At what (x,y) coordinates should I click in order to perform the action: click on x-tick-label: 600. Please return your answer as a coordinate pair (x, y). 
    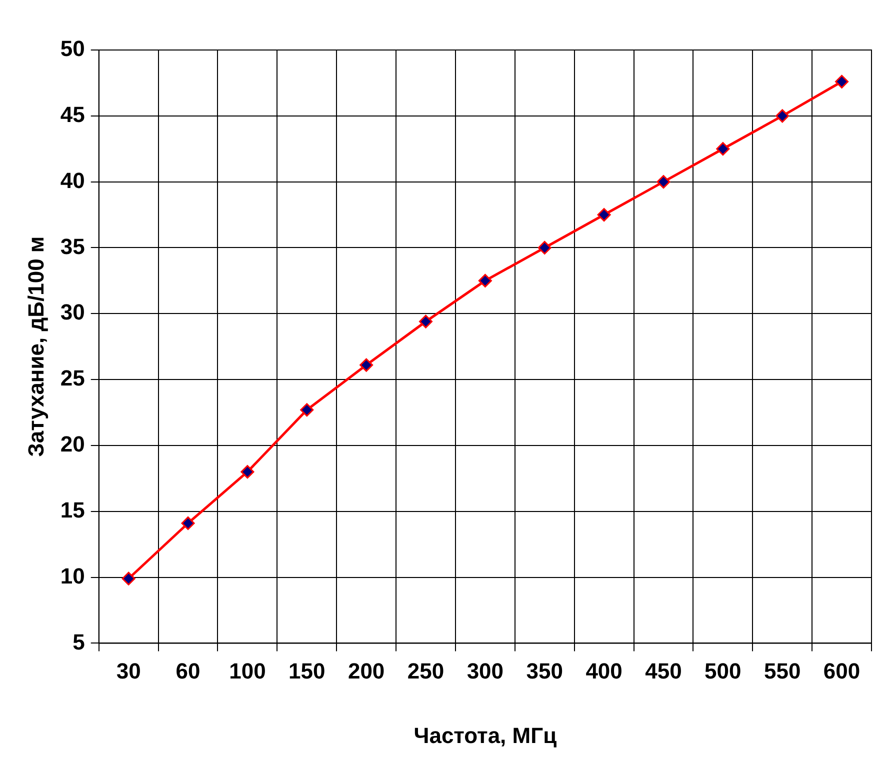
    Looking at the image, I should click on (841, 671).